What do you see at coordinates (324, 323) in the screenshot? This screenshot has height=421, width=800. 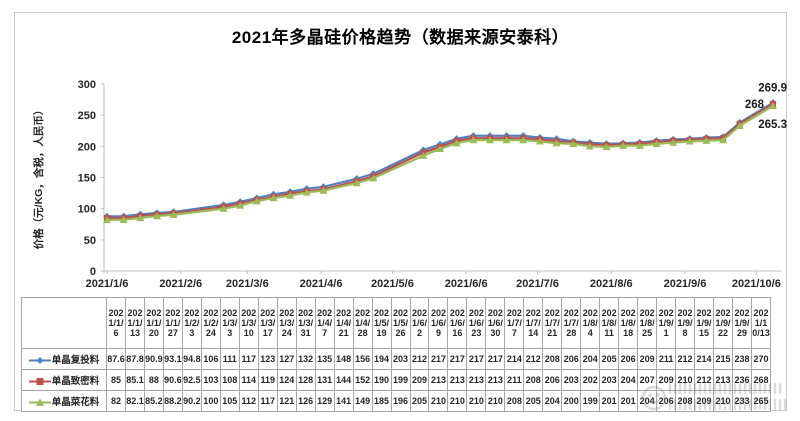 I see `table-date-header: 2021/4/7` at bounding box center [324, 323].